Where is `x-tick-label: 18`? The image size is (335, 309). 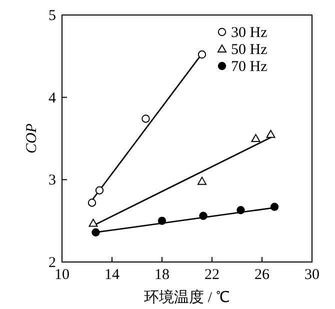
x-tick-label: 18 is located at coordinates (162, 275).